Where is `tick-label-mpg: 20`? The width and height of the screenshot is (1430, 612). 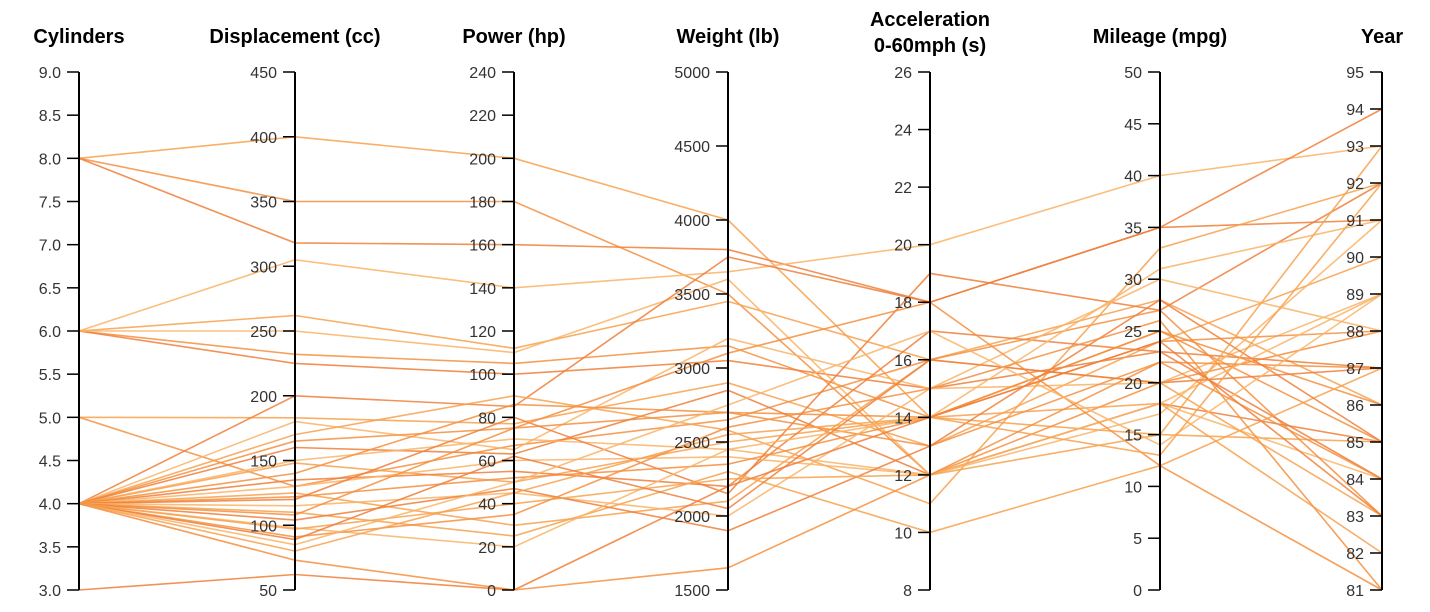
tick-label-mpg: 20 is located at coordinates (1133, 384).